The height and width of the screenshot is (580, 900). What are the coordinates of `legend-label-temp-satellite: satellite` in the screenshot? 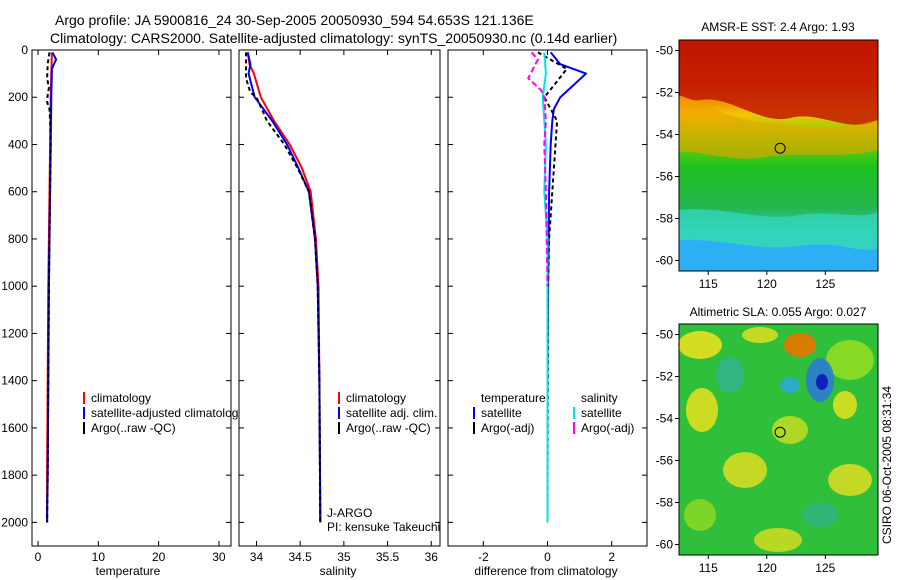 It's located at (501, 413).